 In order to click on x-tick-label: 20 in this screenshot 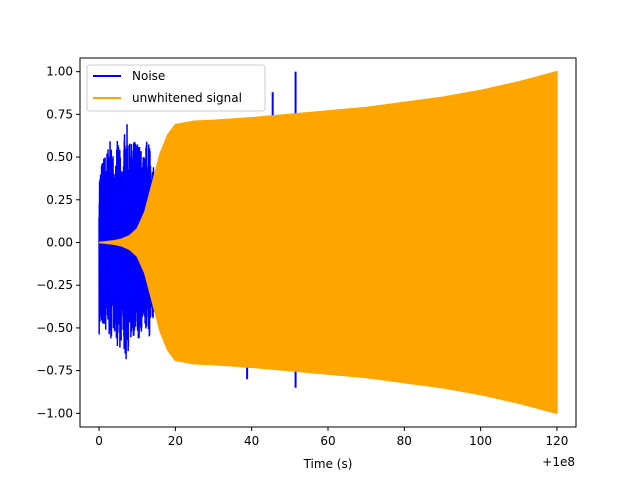, I will do `click(175, 441)`.